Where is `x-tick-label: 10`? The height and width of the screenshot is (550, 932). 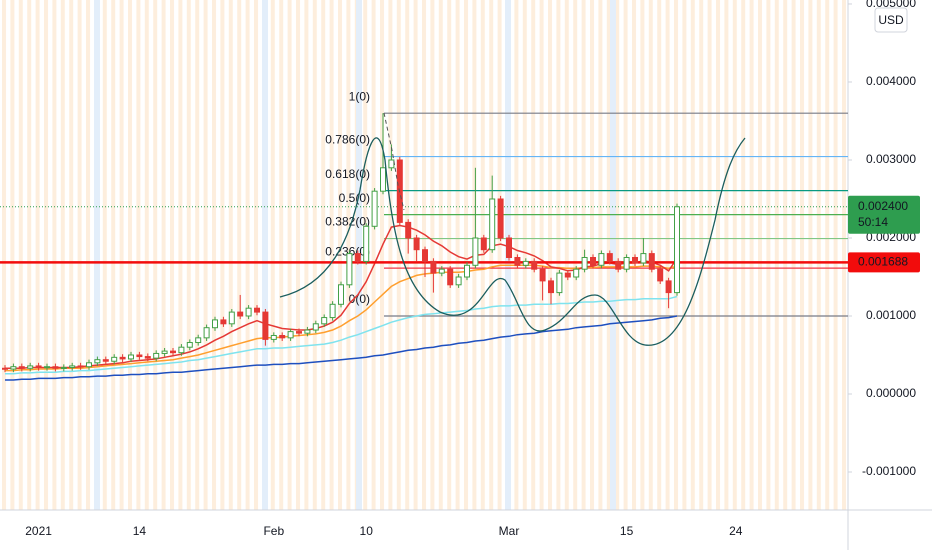
x-tick-label: 10 is located at coordinates (367, 531).